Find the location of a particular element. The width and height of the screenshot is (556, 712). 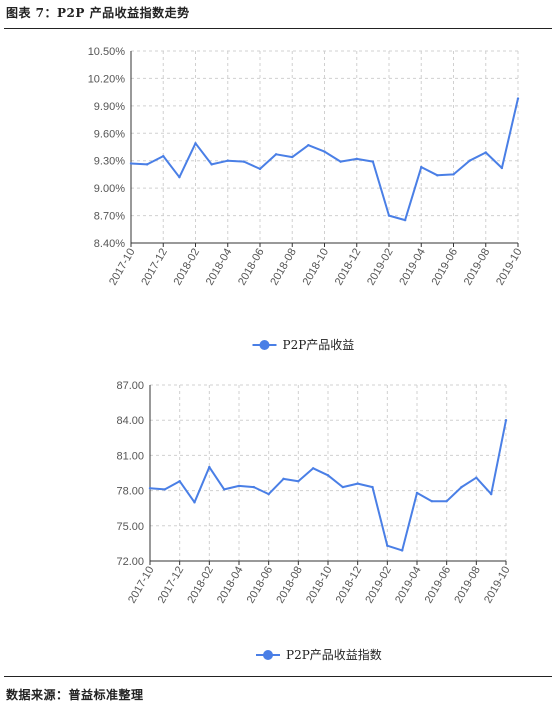

y-tick-label: 78.00 is located at coordinates (130, 492).